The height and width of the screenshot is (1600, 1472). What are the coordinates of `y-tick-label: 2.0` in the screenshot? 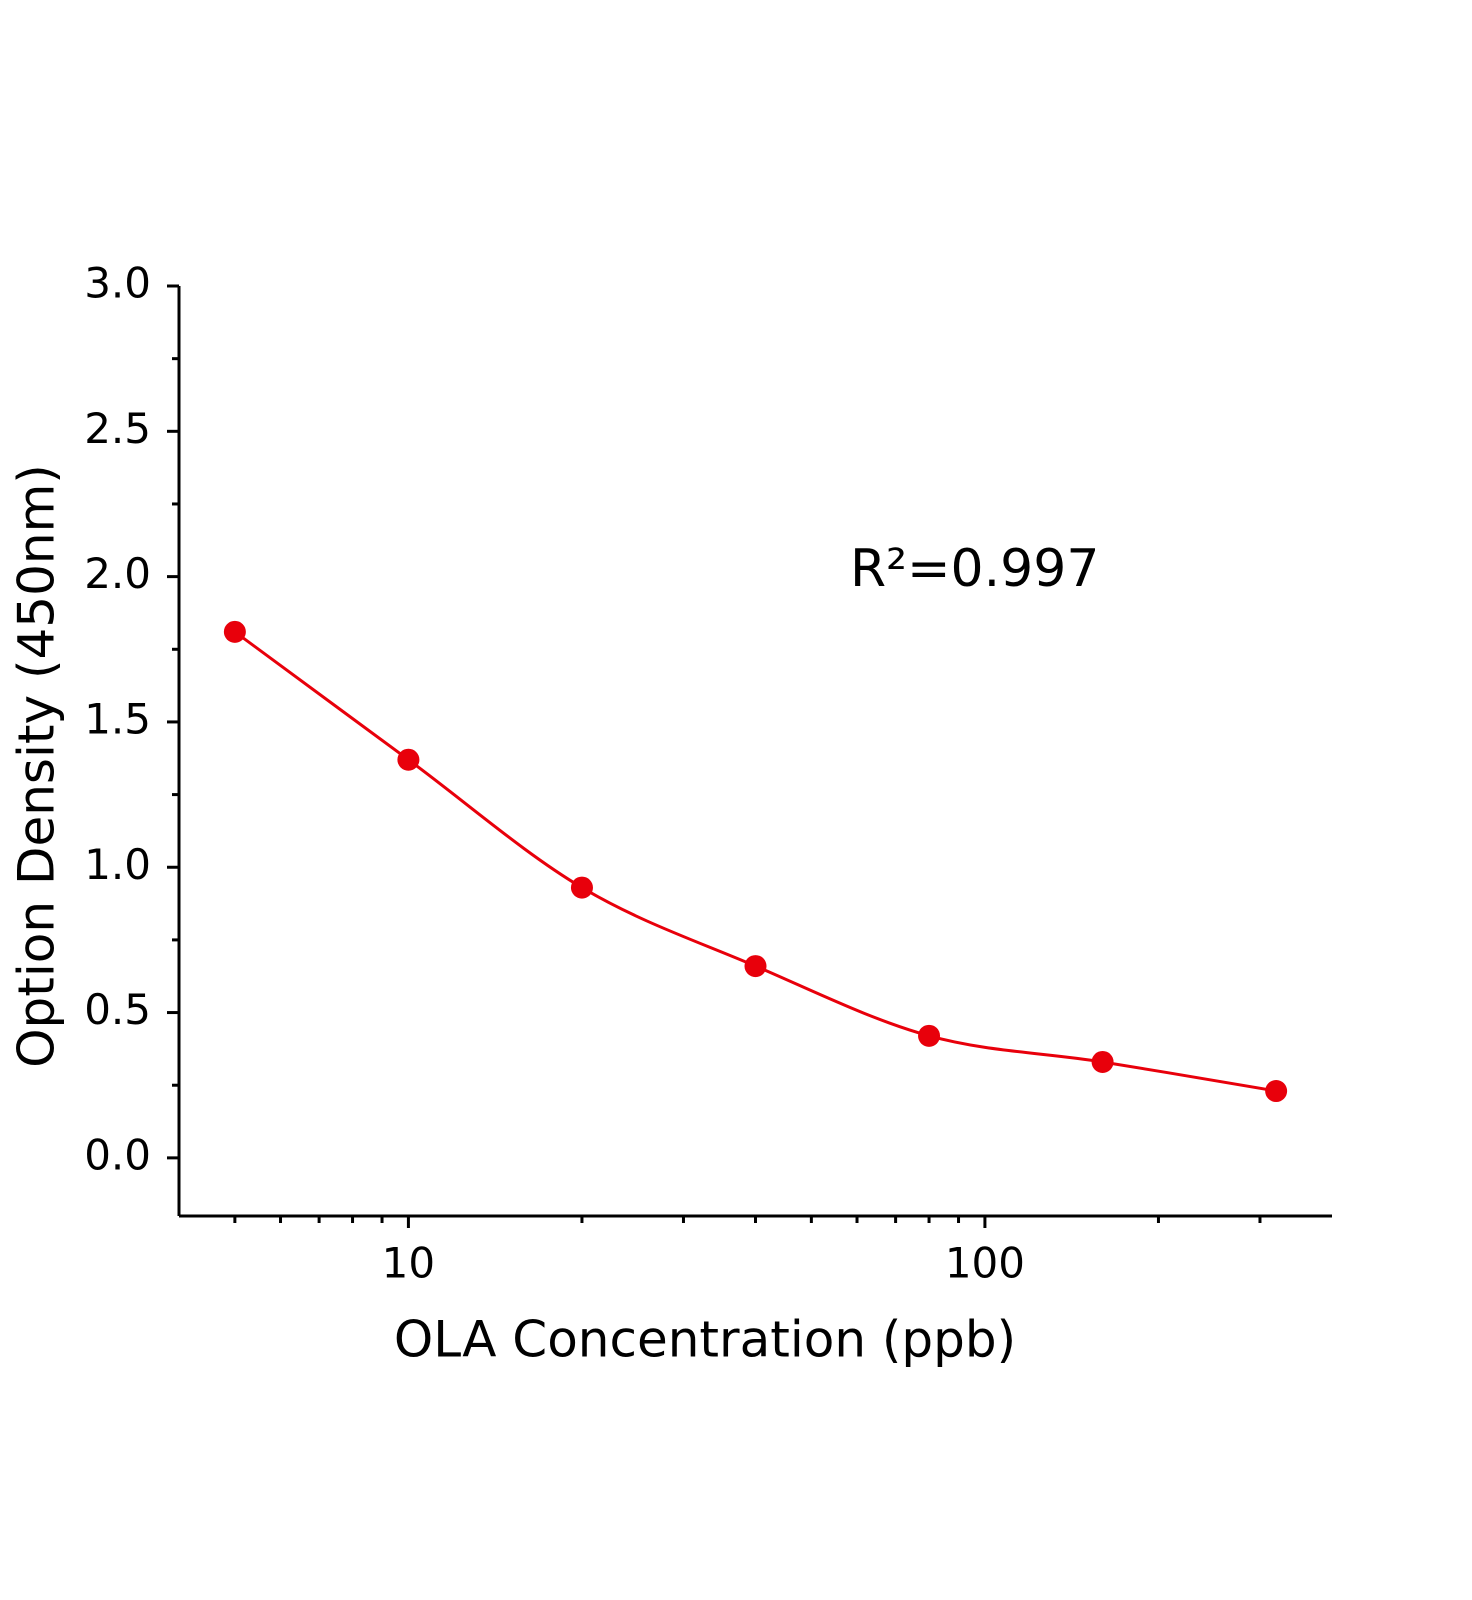 It's located at (117, 573).